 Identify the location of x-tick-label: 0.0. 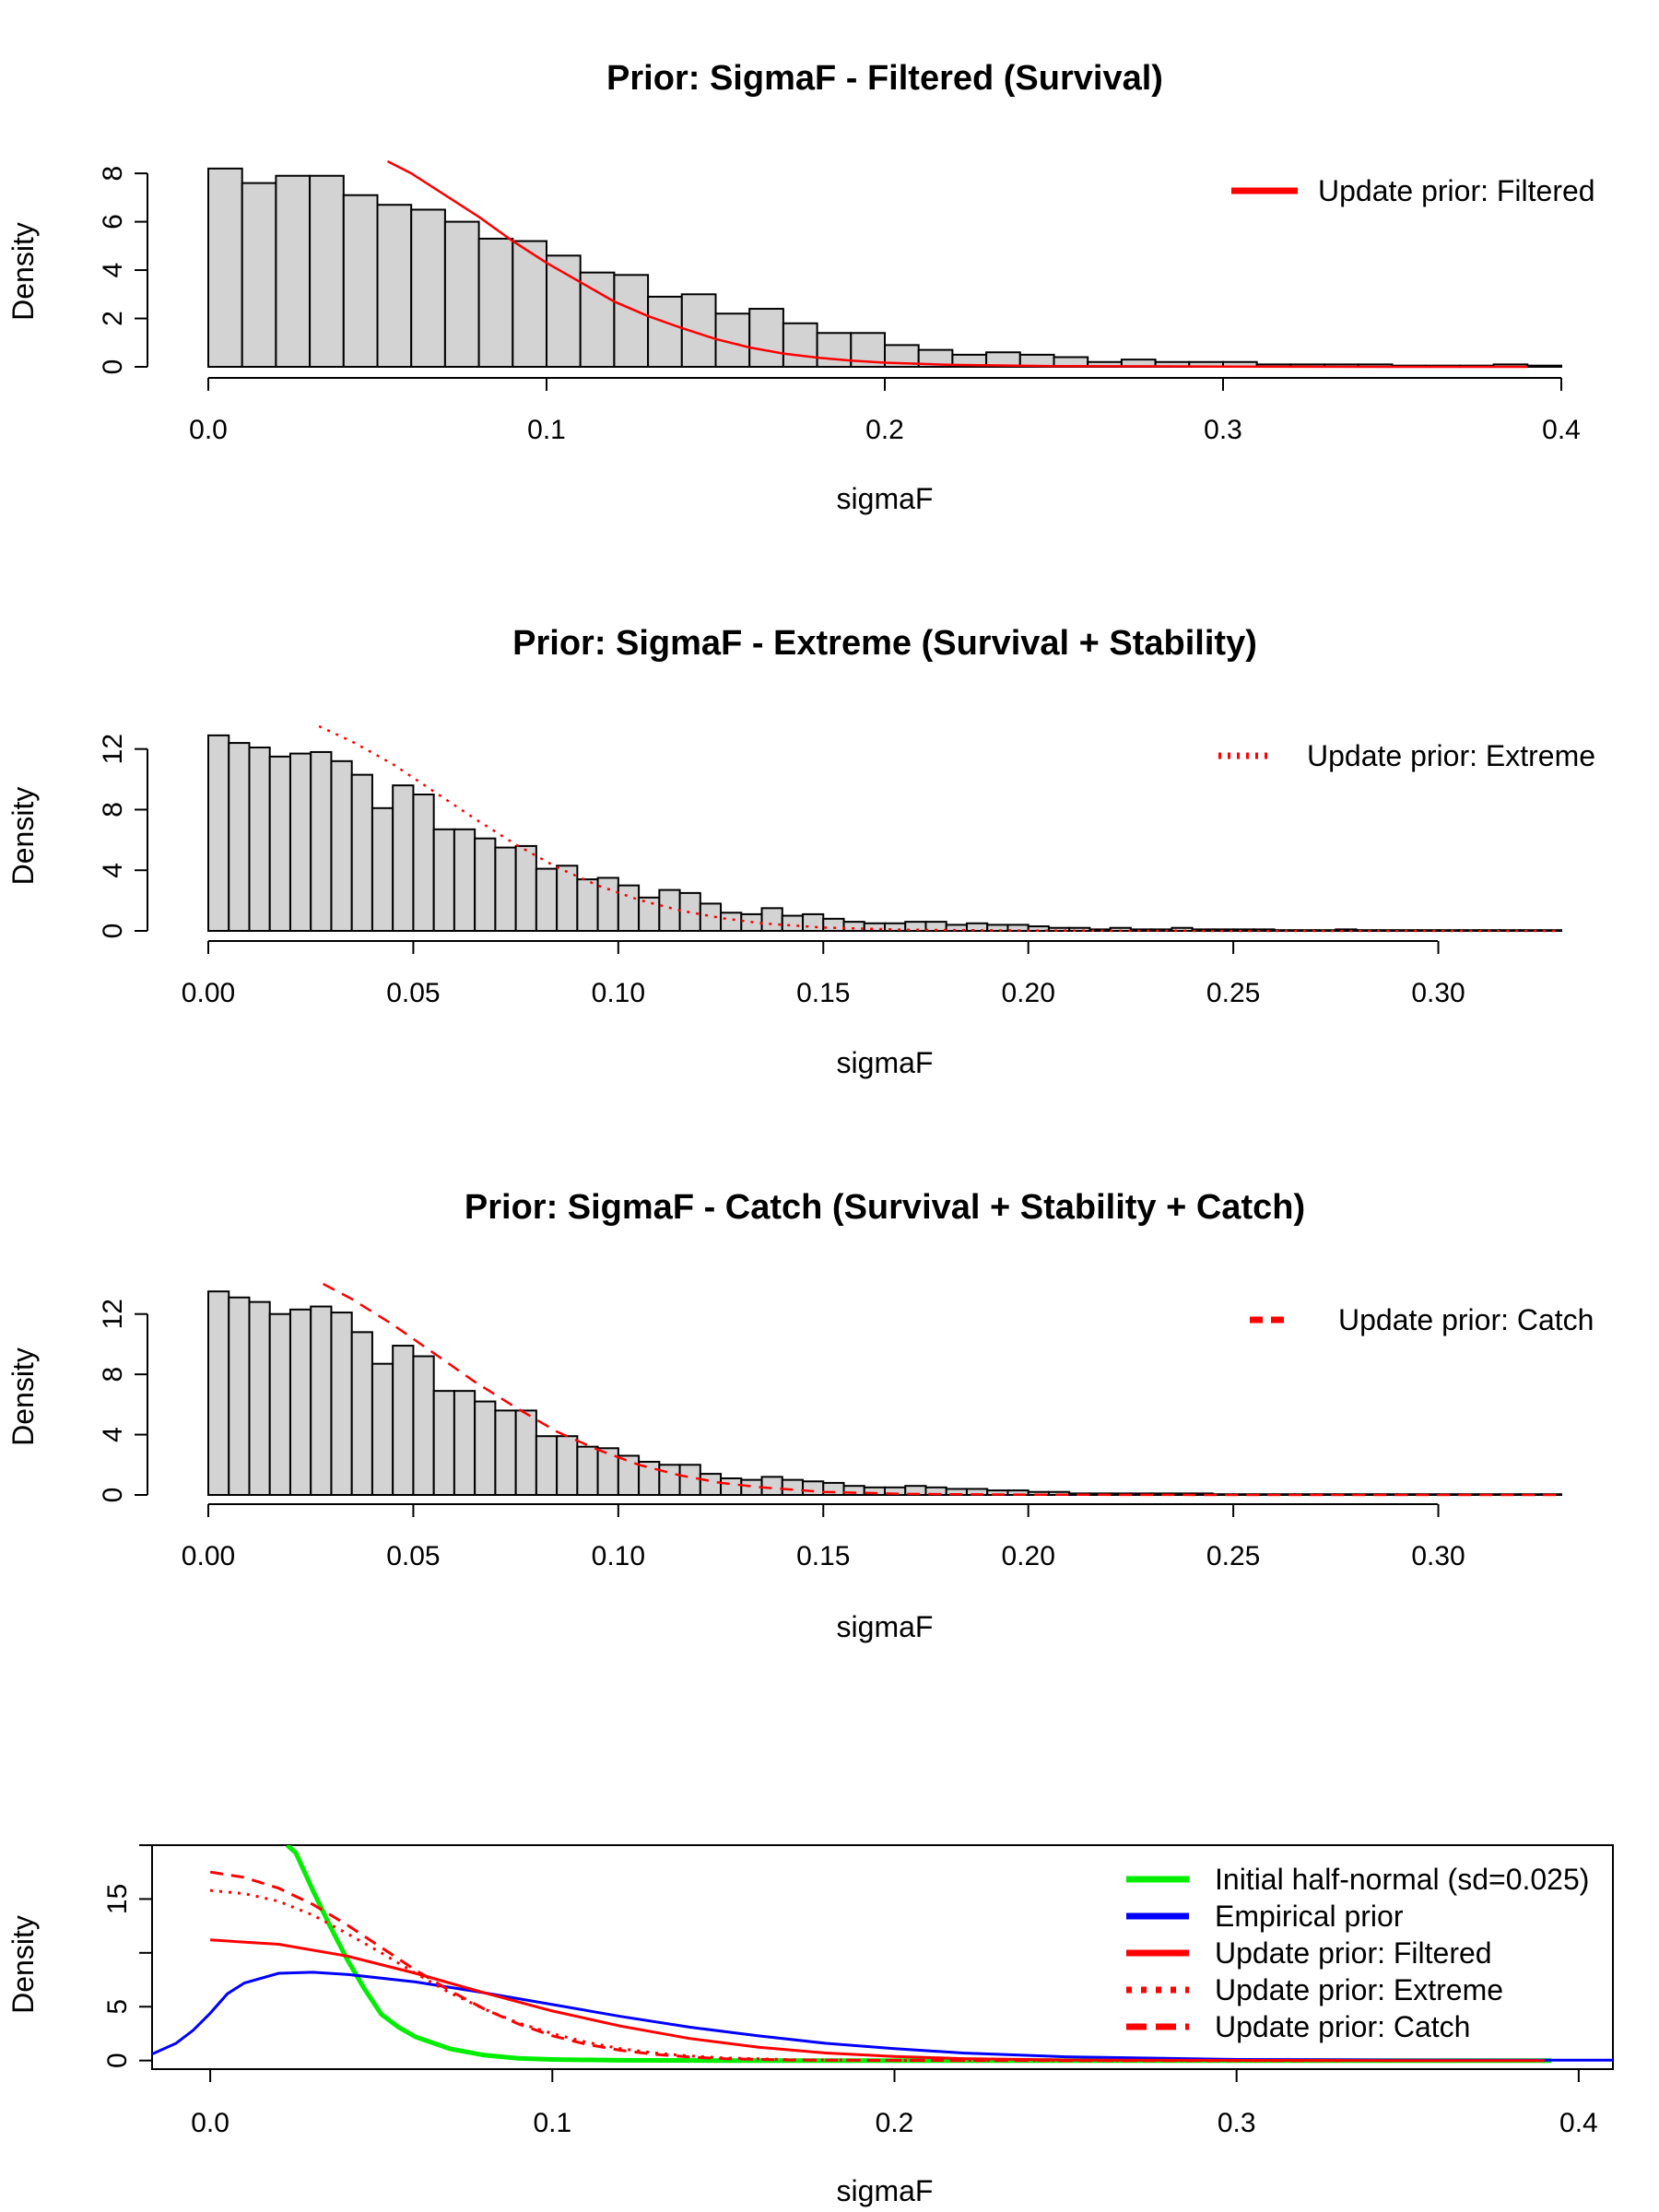
(208, 430).